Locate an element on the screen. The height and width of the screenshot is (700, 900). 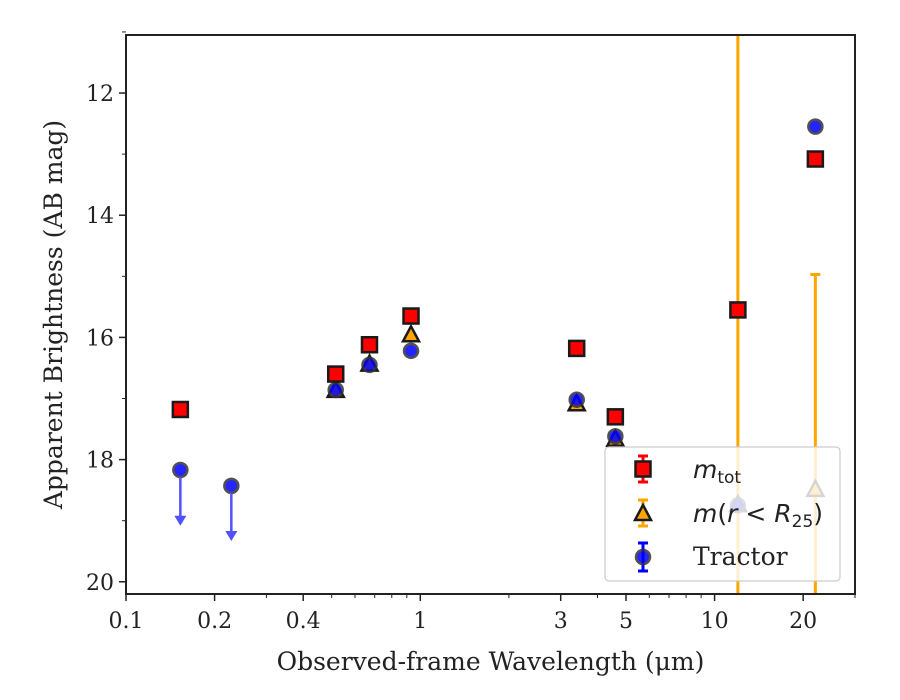
x-tick-label: 0.2 is located at coordinates (214, 621).